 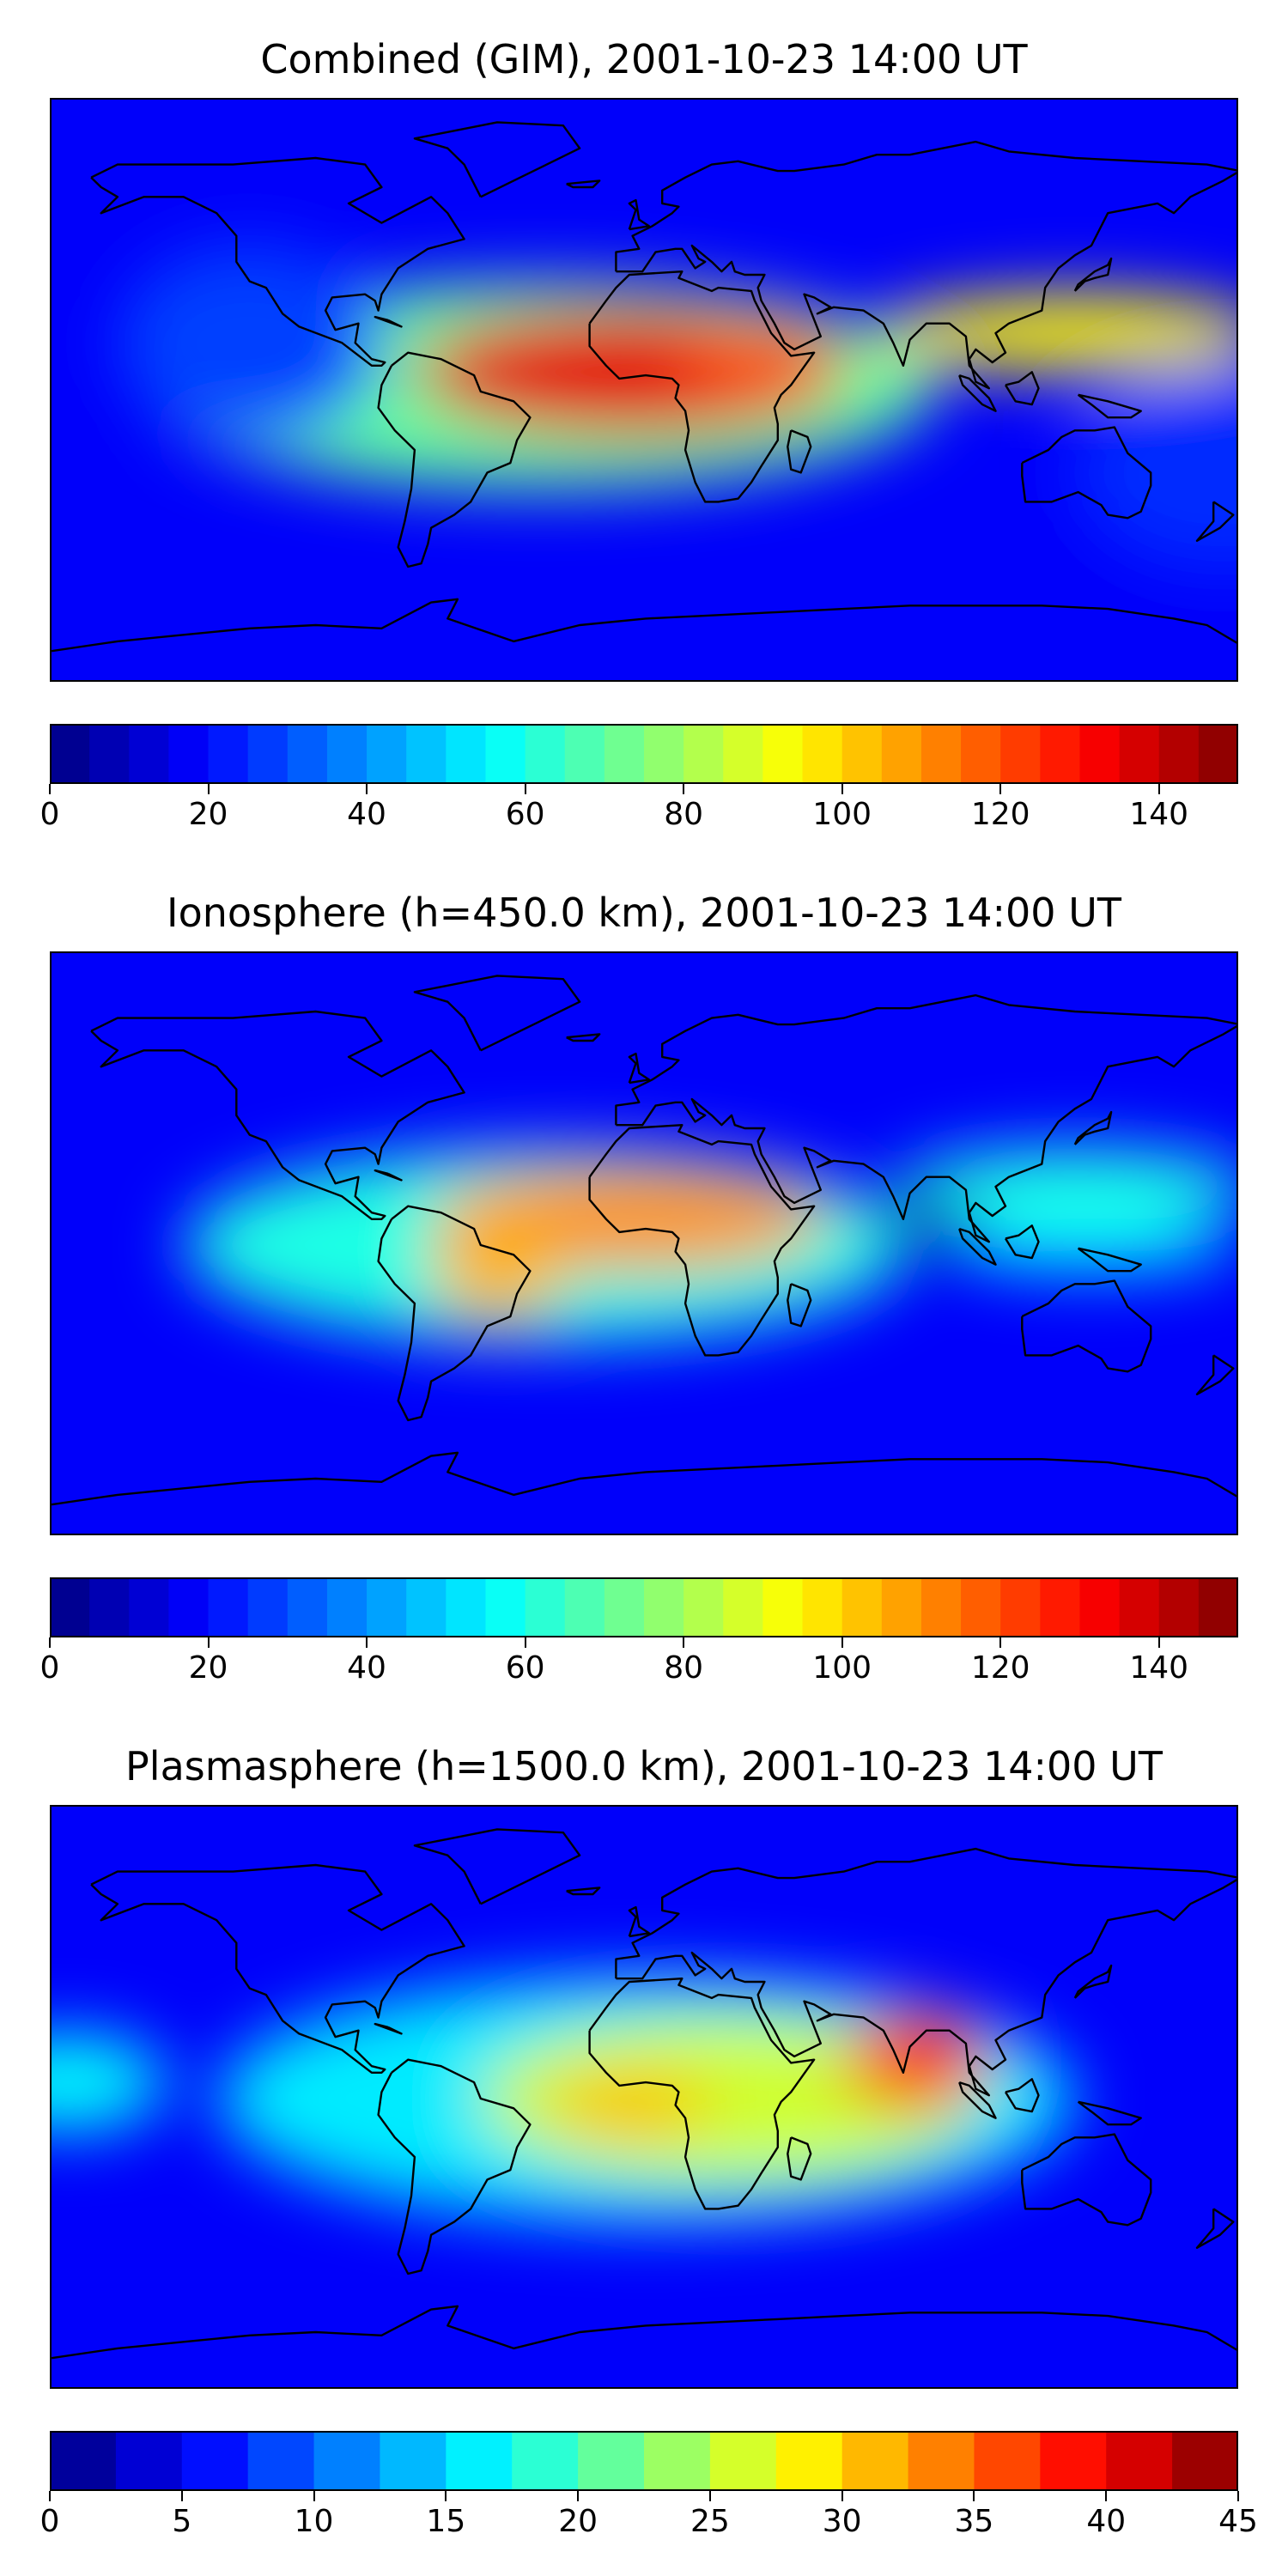 I want to click on tick-label: 60, so click(x=525, y=814).